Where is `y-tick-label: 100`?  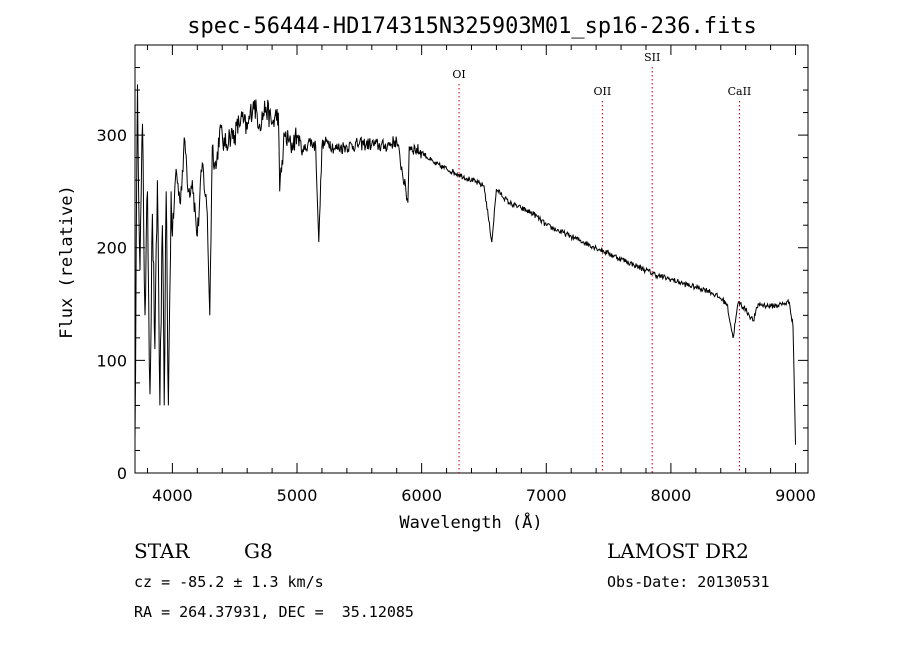
y-tick-label: 100 is located at coordinates (111, 360).